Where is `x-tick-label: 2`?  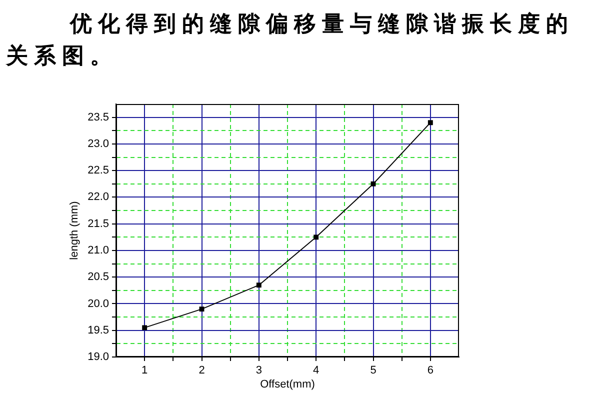
x-tick-label: 2 is located at coordinates (201, 370).